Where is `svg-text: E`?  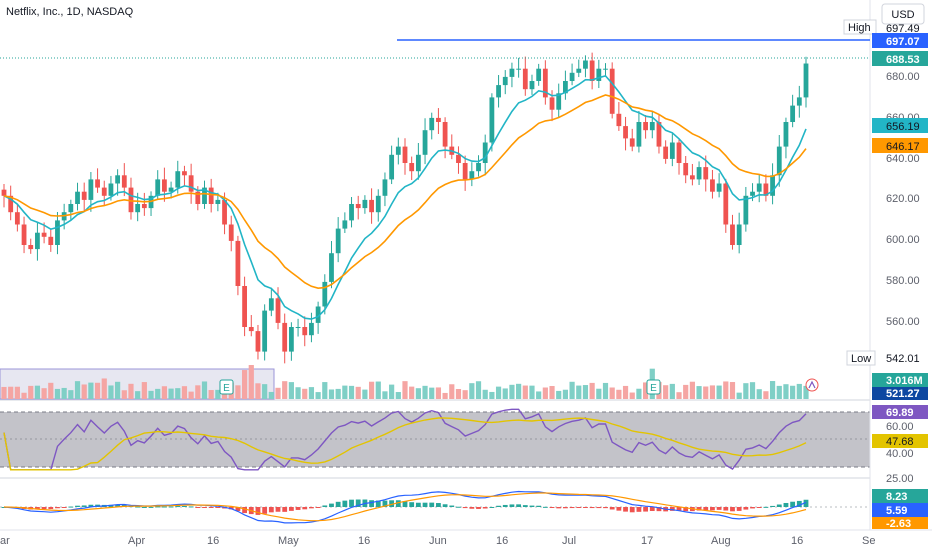
svg-text: E is located at coordinates (653, 388).